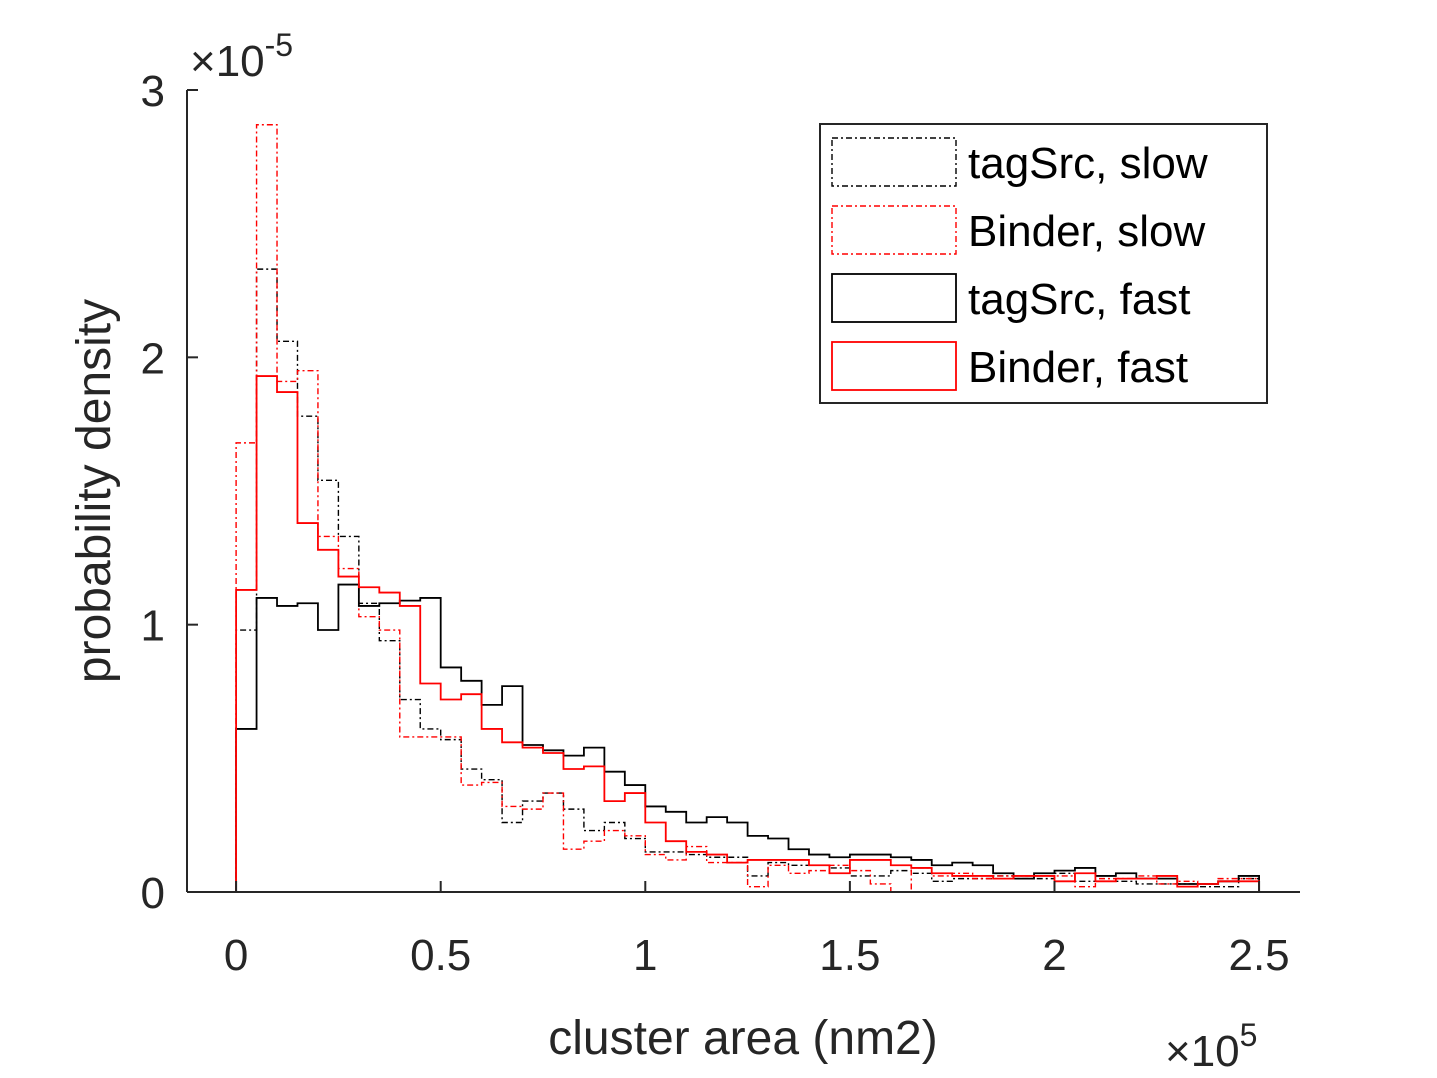 This screenshot has height=1078, width=1437. Describe the element at coordinates (94, 491) in the screenshot. I see `y-axis-label: probability density` at that location.